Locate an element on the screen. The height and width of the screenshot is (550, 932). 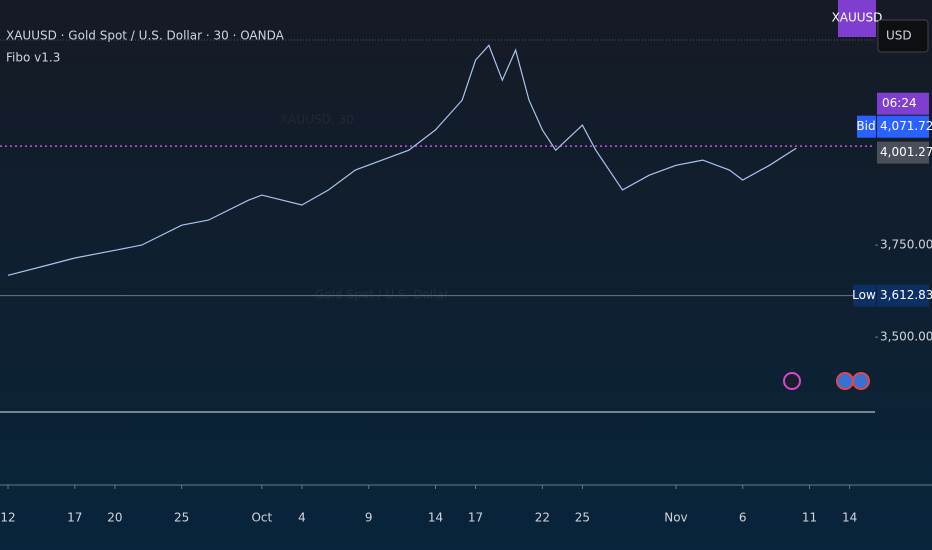
x-tick-label: 11 is located at coordinates (809, 518).